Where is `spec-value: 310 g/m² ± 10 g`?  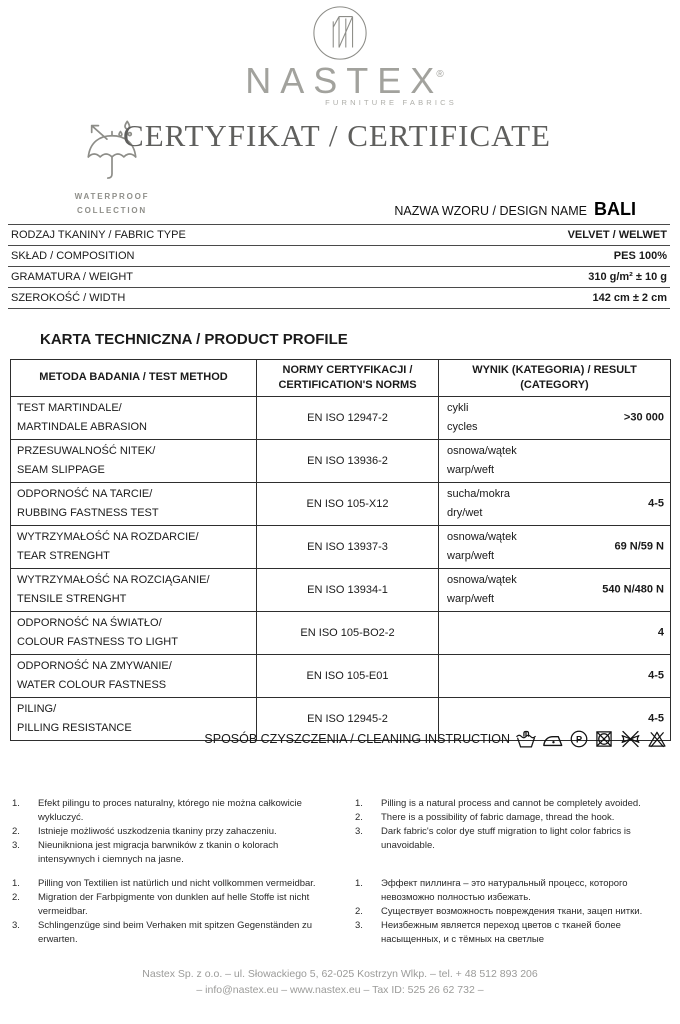
spec-value: 310 g/m² ± 10 g is located at coordinates (627, 277).